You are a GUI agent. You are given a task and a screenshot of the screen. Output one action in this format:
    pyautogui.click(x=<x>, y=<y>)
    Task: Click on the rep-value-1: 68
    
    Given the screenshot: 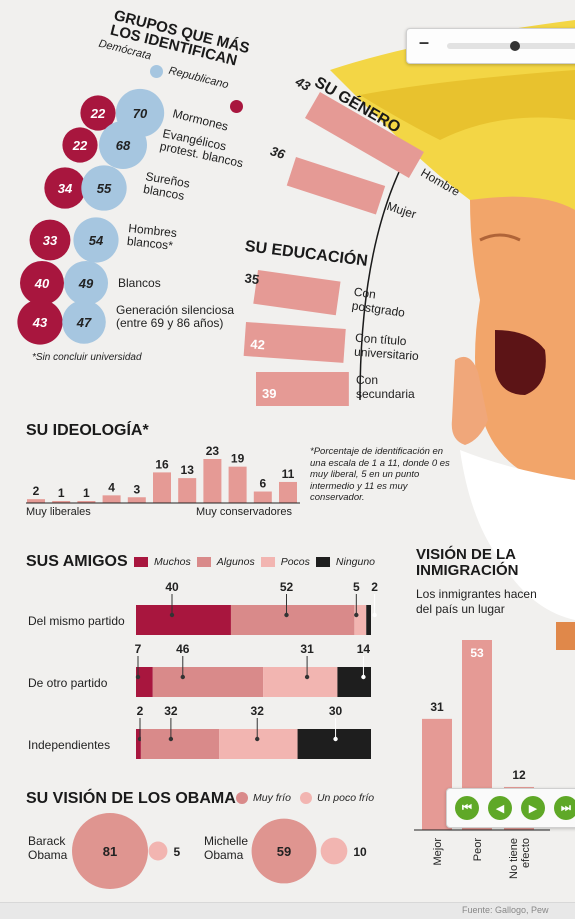 What is the action you would take?
    pyautogui.click(x=123, y=145)
    